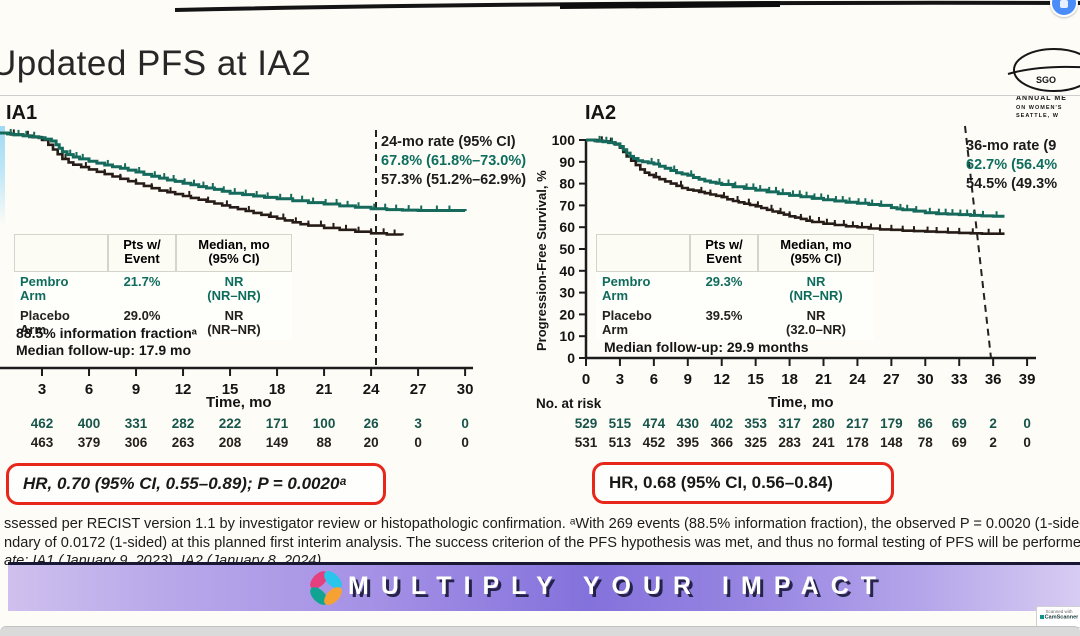 The image size is (1080, 636). Describe the element at coordinates (1012, 184) in the screenshot. I see `ia2-rate-placebo: 54.5% (49.3%` at that location.